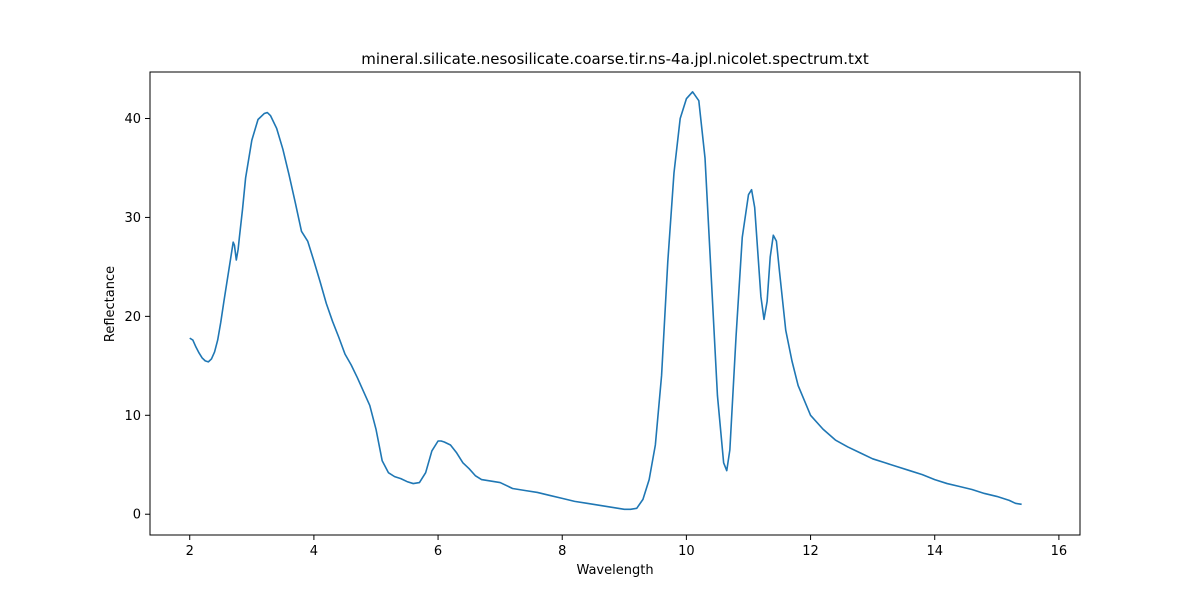  What do you see at coordinates (132, 119) in the screenshot?
I see `y-tick-label: 40` at bounding box center [132, 119].